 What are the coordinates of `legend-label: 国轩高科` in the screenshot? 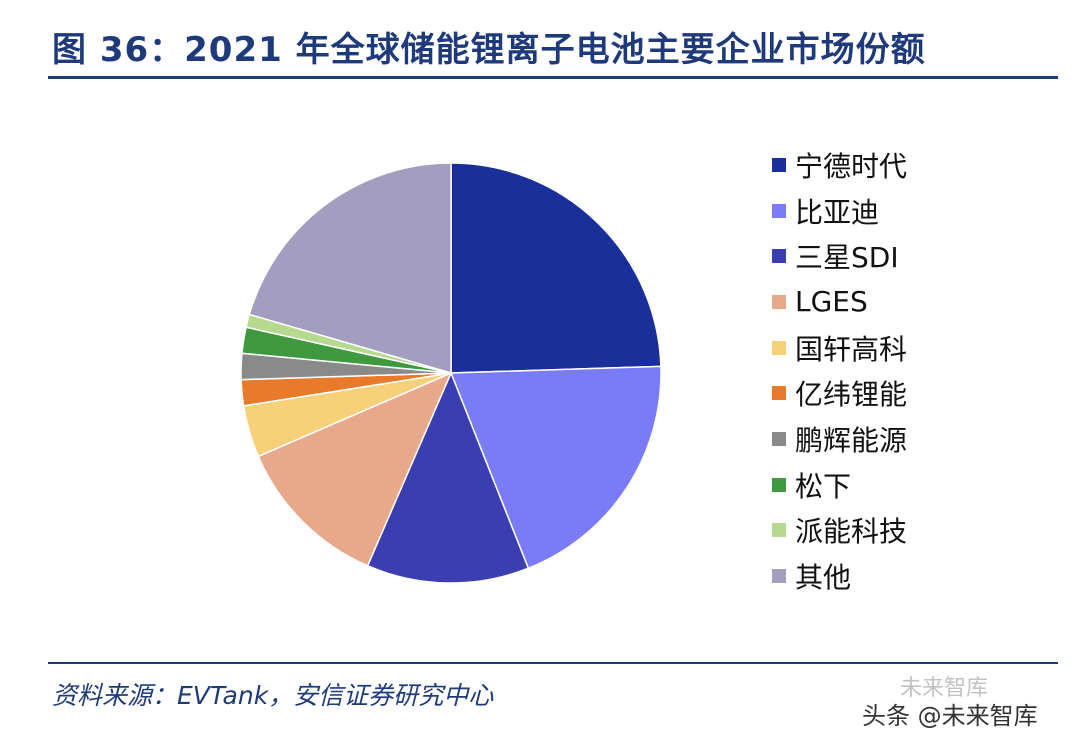 It's located at (851, 349).